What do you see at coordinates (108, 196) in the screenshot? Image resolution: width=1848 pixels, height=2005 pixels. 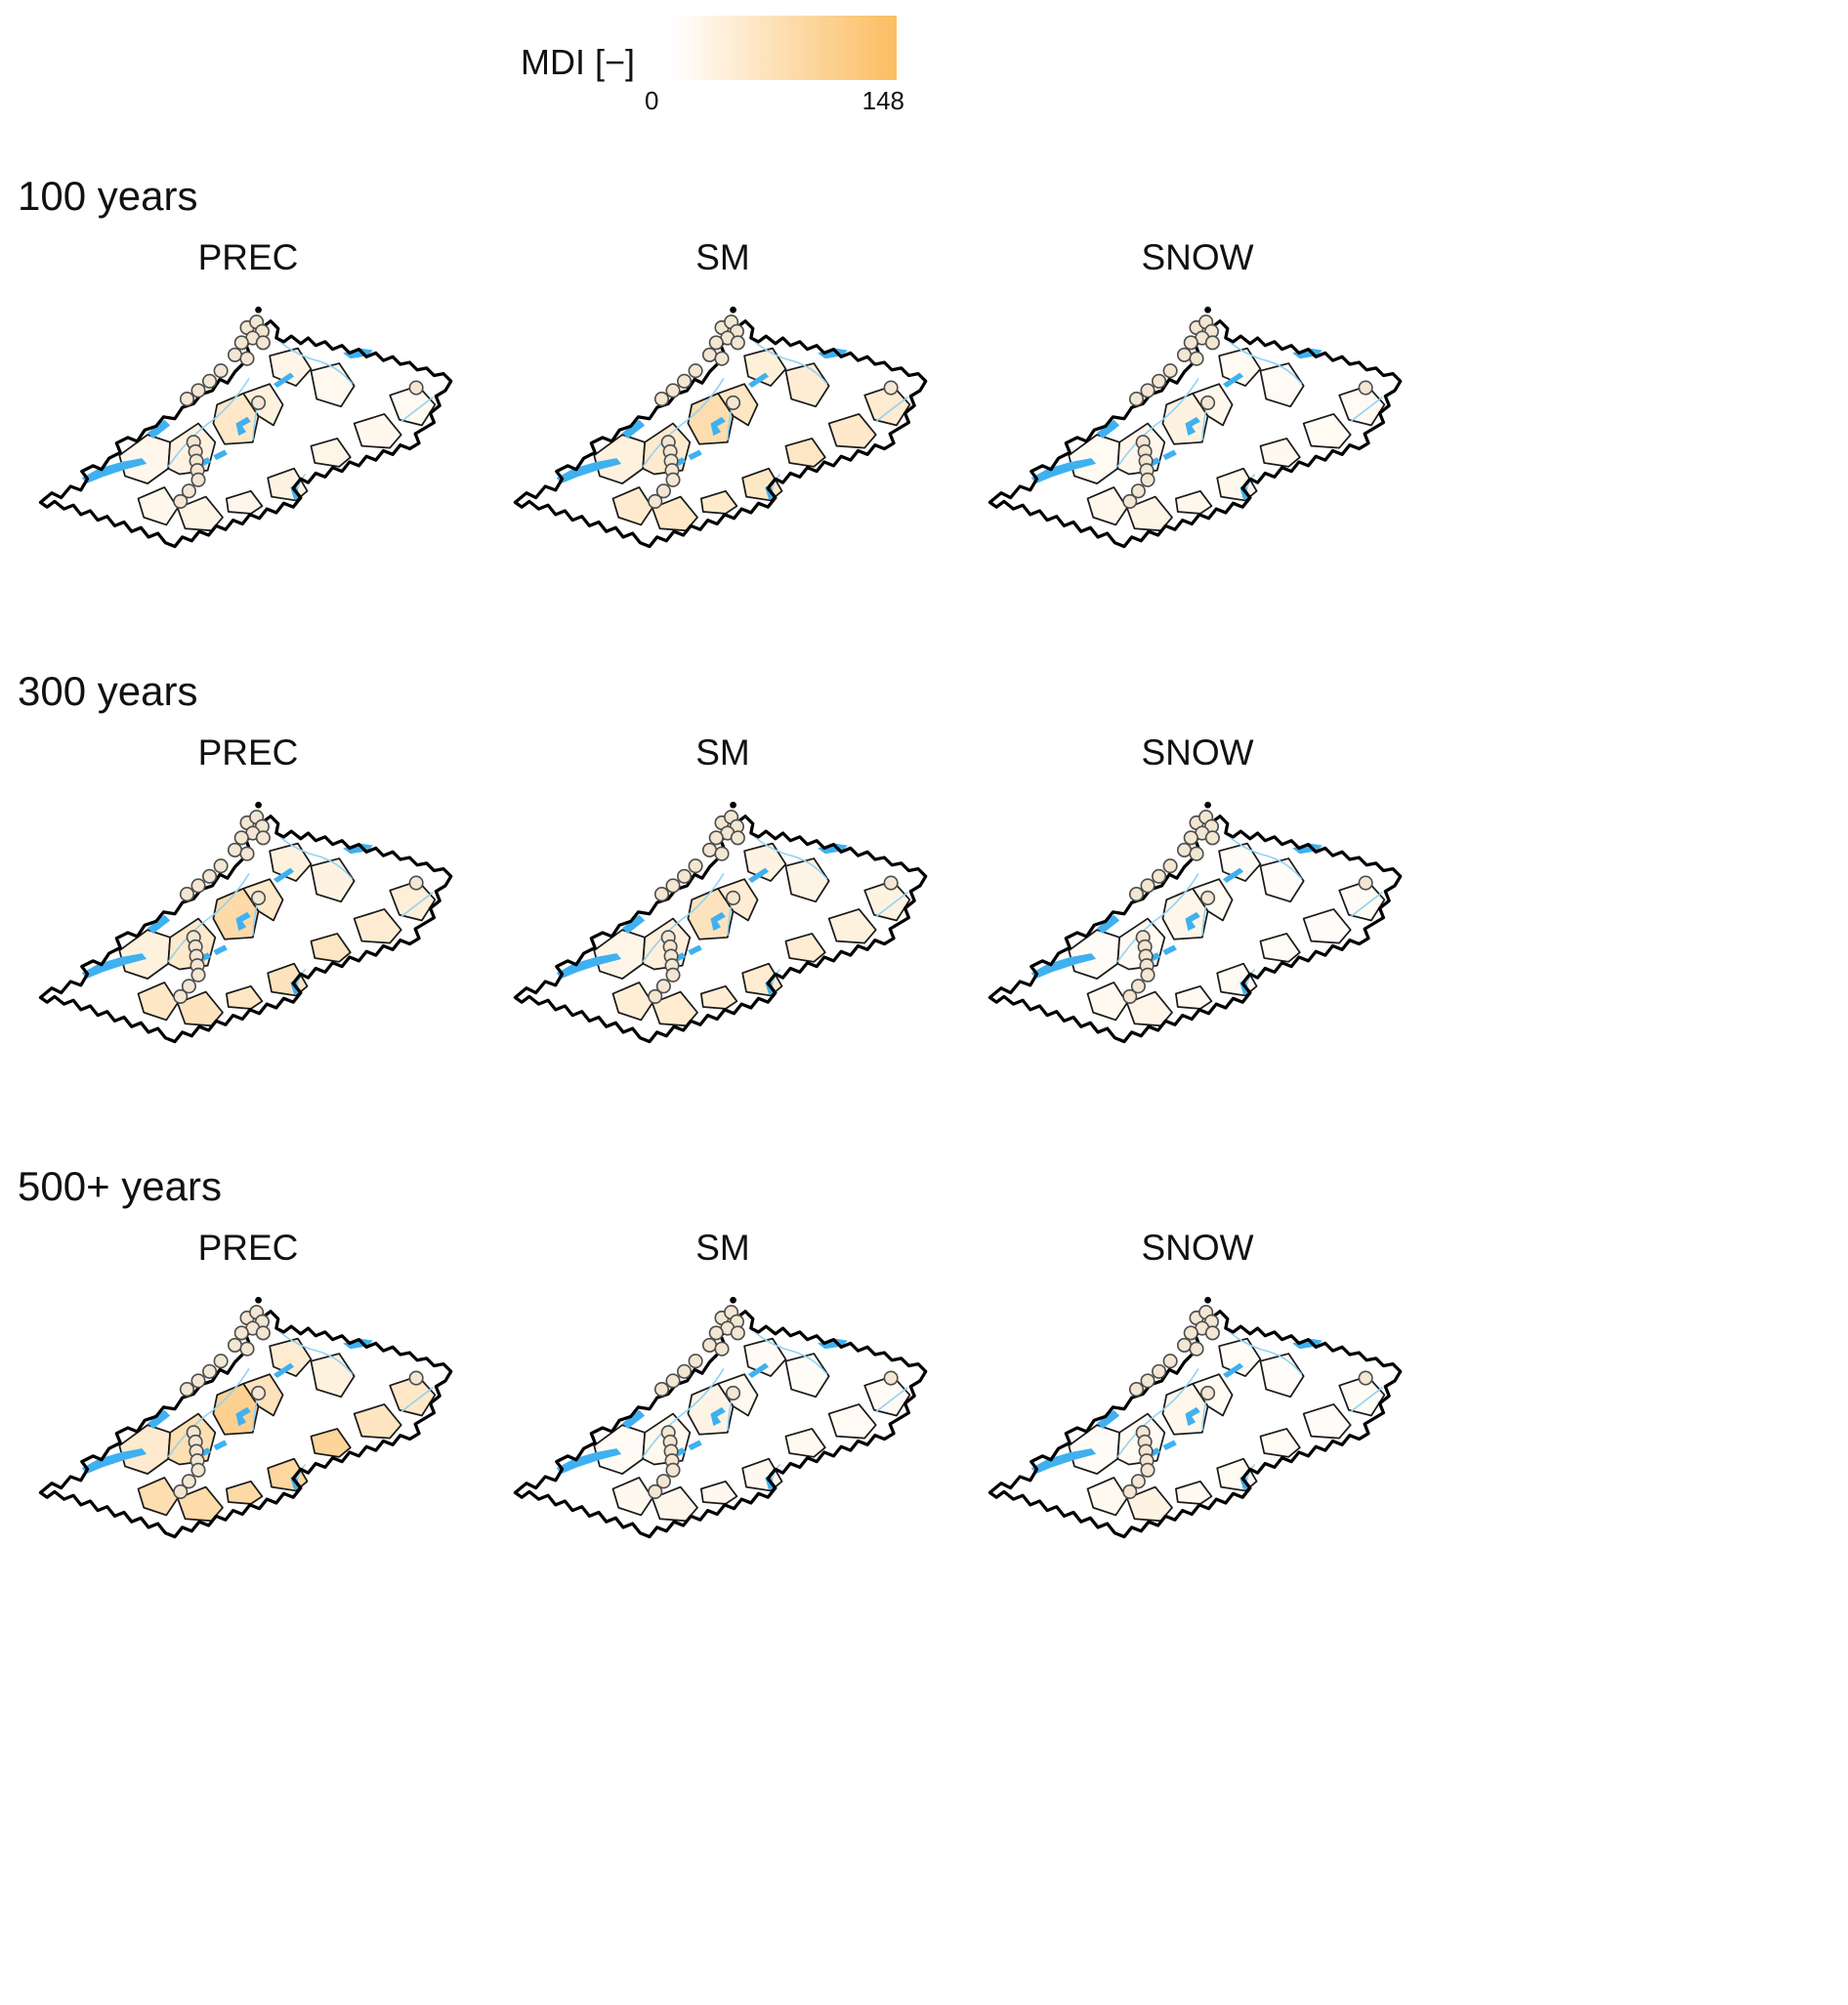 I see `row-label: 100 years` at bounding box center [108, 196].